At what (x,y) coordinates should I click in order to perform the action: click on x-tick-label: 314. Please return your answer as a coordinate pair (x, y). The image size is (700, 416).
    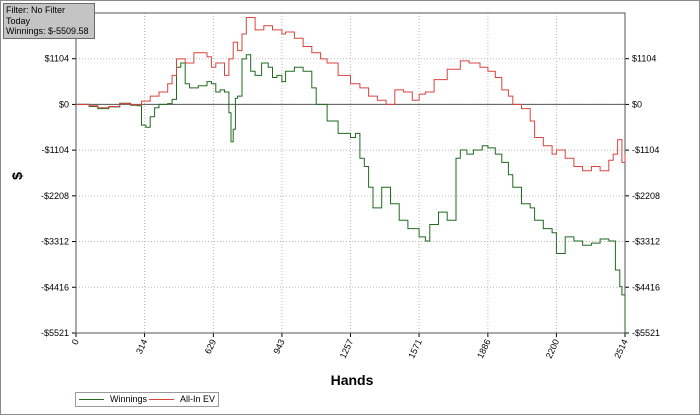
    Looking at the image, I should click on (141, 347).